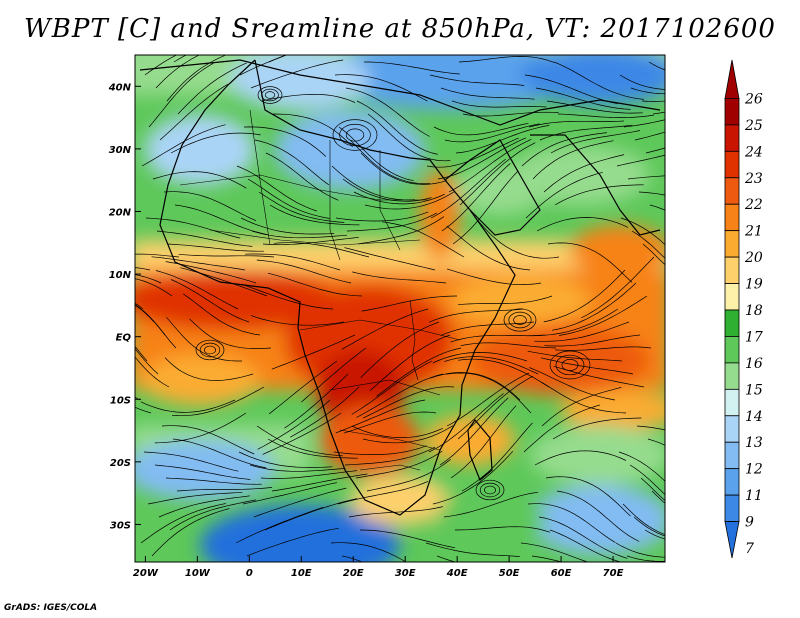  Describe the element at coordinates (120, 150) in the screenshot. I see `lat-tick-label: 30N` at that location.